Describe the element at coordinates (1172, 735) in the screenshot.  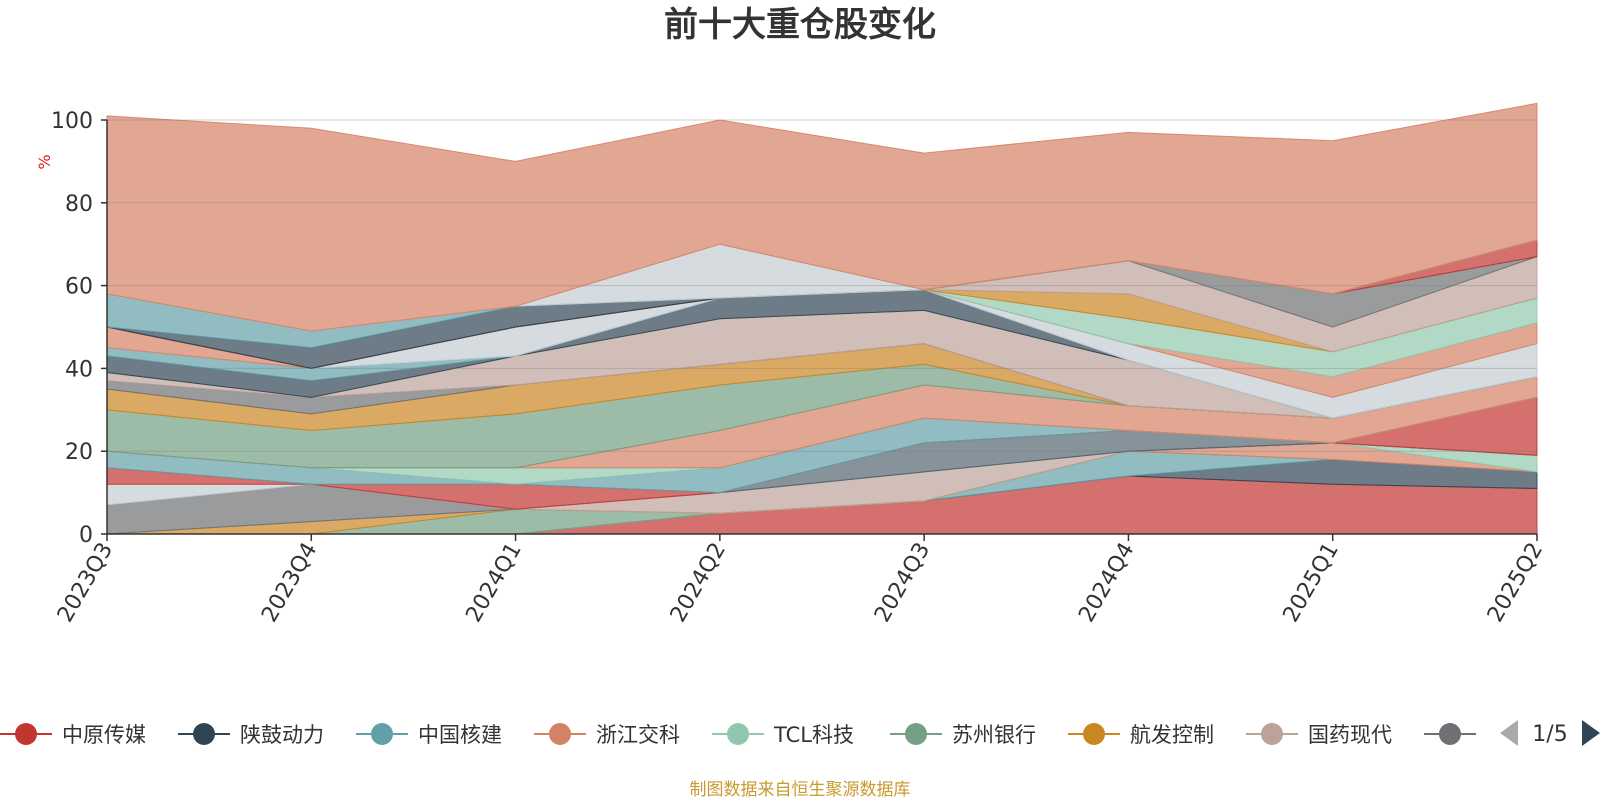
I see `legend-label: 航发控制` at that location.